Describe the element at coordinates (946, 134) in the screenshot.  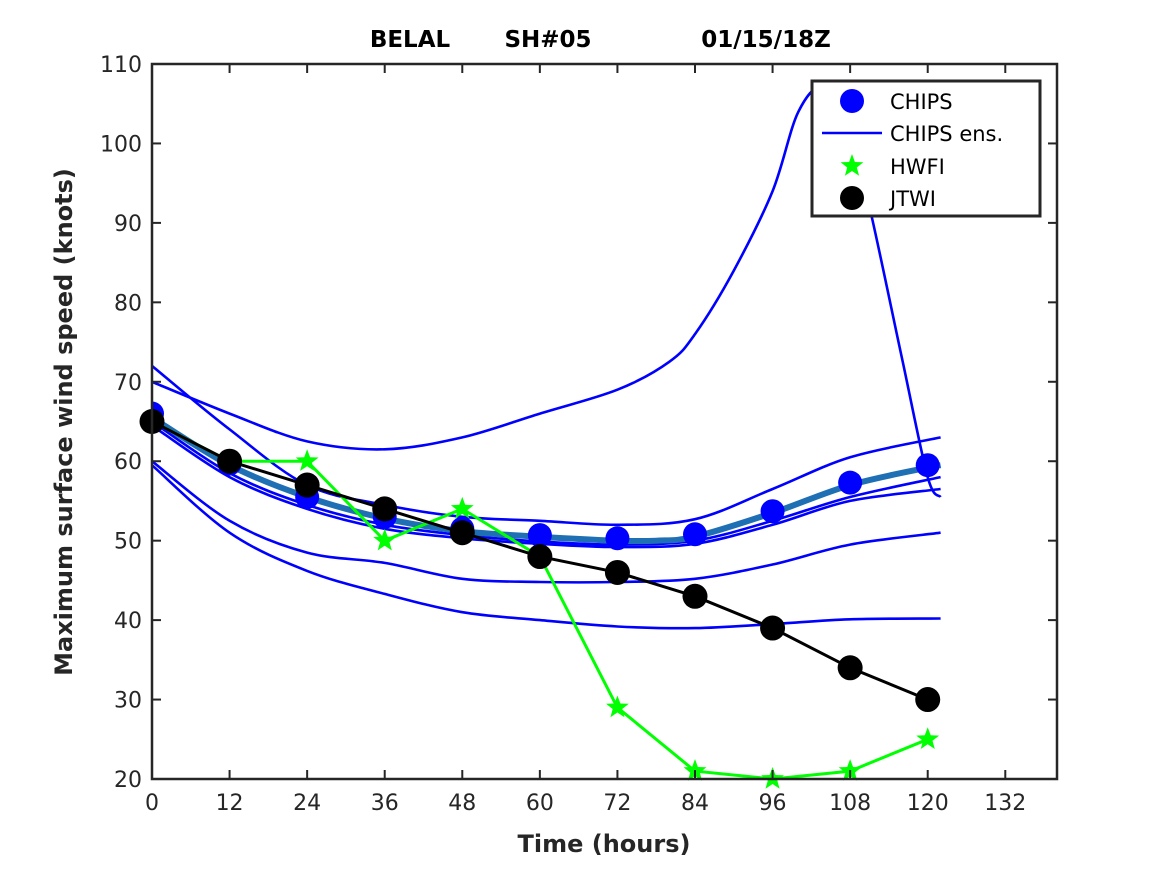
I see `legend-chips-ens-label: CHIPS ens.` at that location.